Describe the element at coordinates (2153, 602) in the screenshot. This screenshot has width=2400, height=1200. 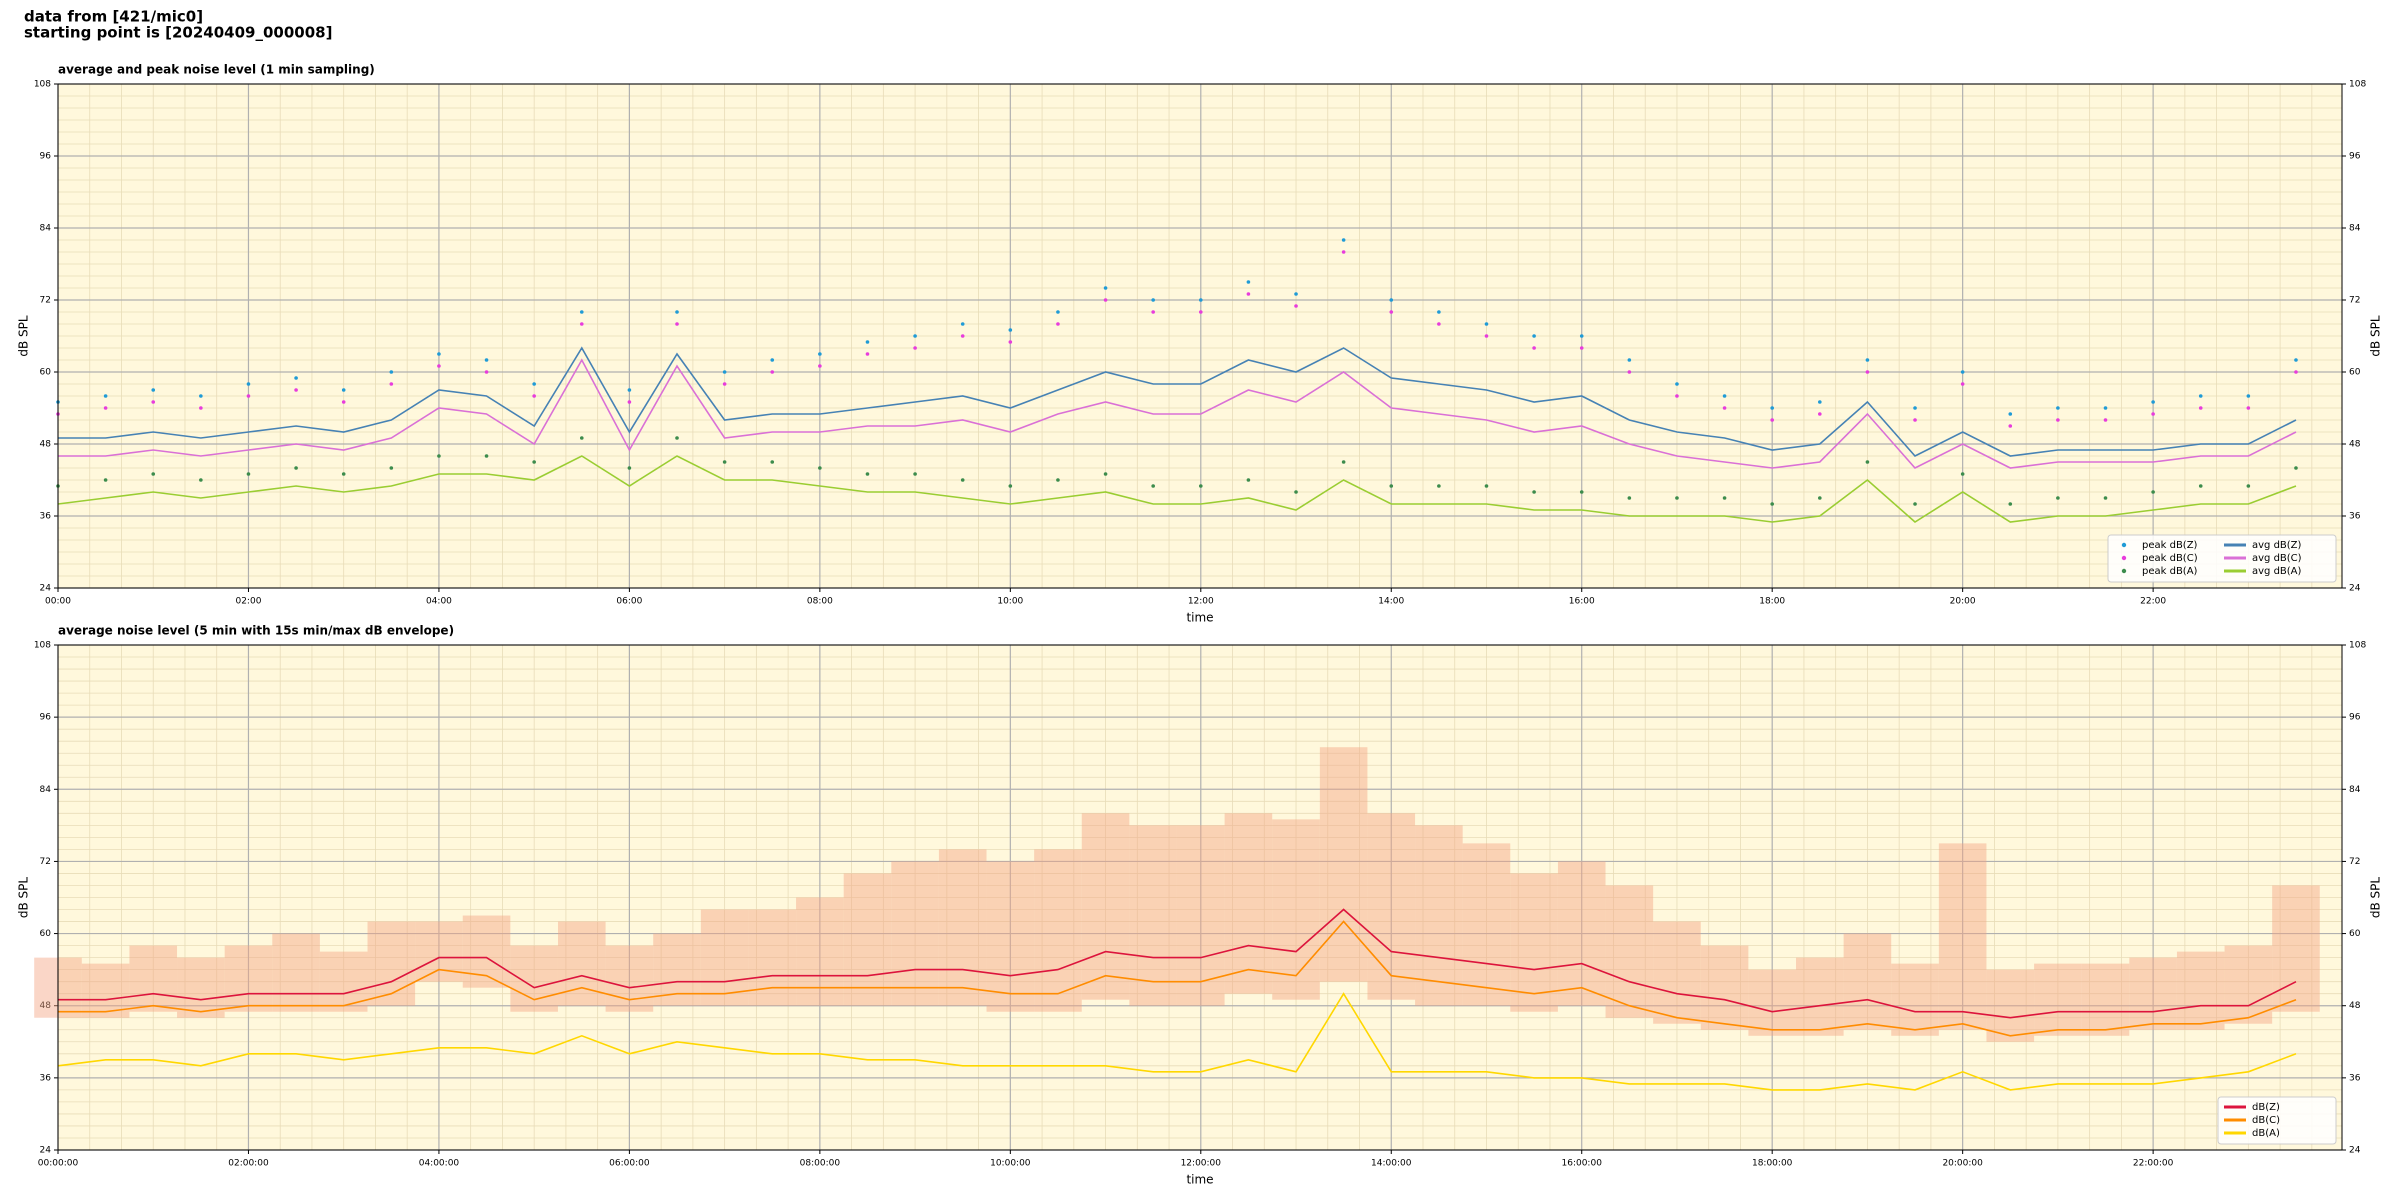
I see `x-tick-label: 22:00` at that location.